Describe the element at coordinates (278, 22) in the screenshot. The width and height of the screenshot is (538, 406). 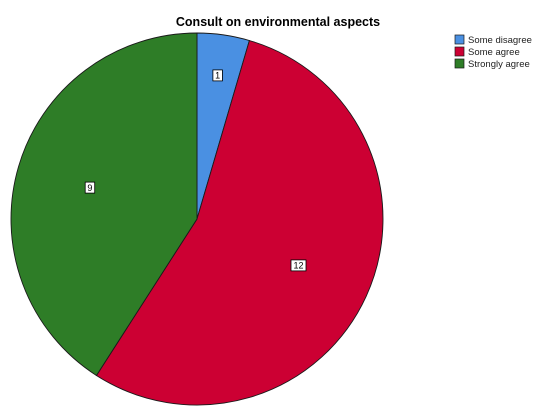
I see `chart-title: Consult on environmental aspects` at that location.